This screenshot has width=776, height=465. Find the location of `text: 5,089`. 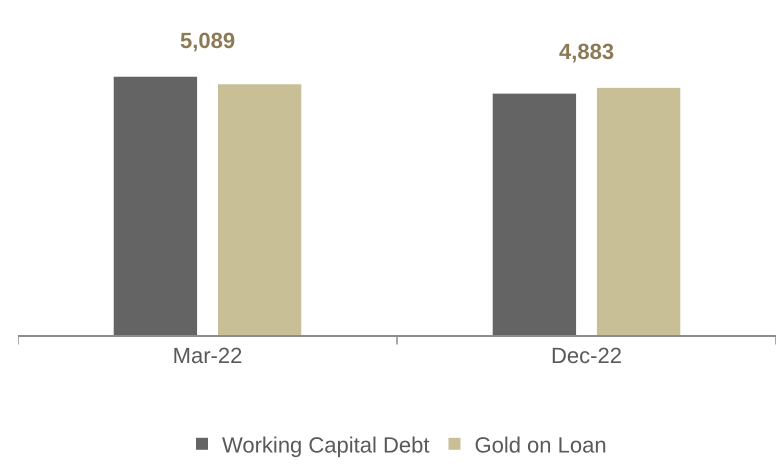

text: 5,089 is located at coordinates (208, 40).